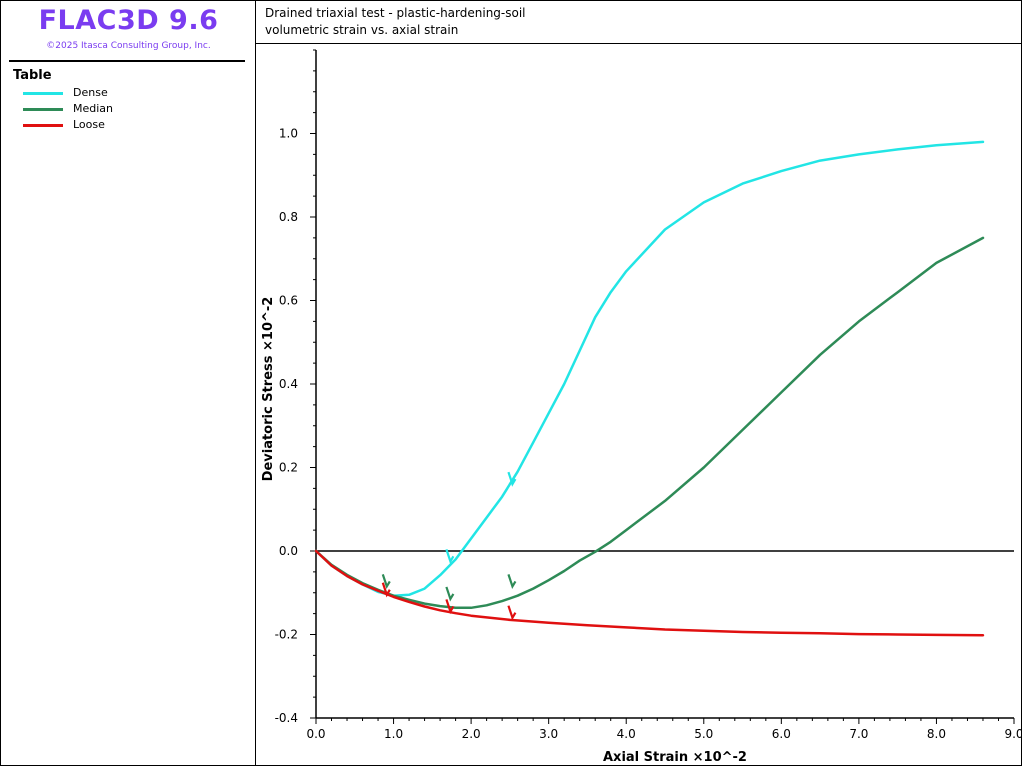 This screenshot has width=1024, height=768. I want to click on legend-label-loose: Loose, so click(89, 124).